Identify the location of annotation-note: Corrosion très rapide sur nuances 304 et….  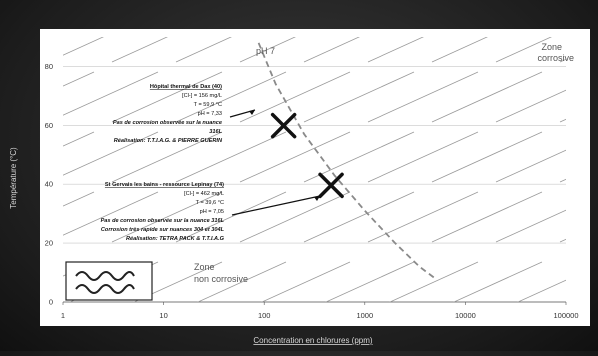
(163, 230).